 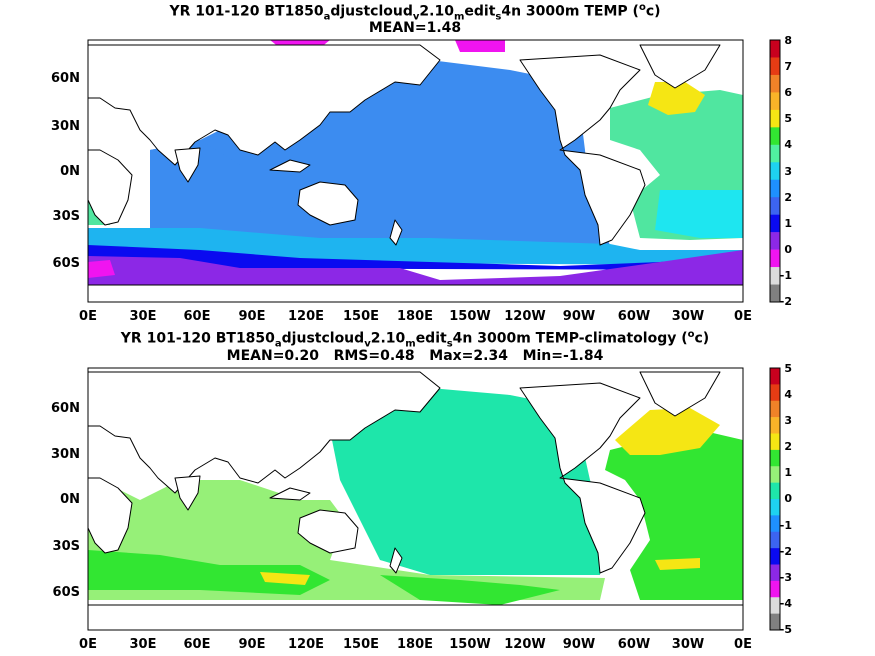 I want to click on top-lon-label: 150W, so click(x=469, y=316).